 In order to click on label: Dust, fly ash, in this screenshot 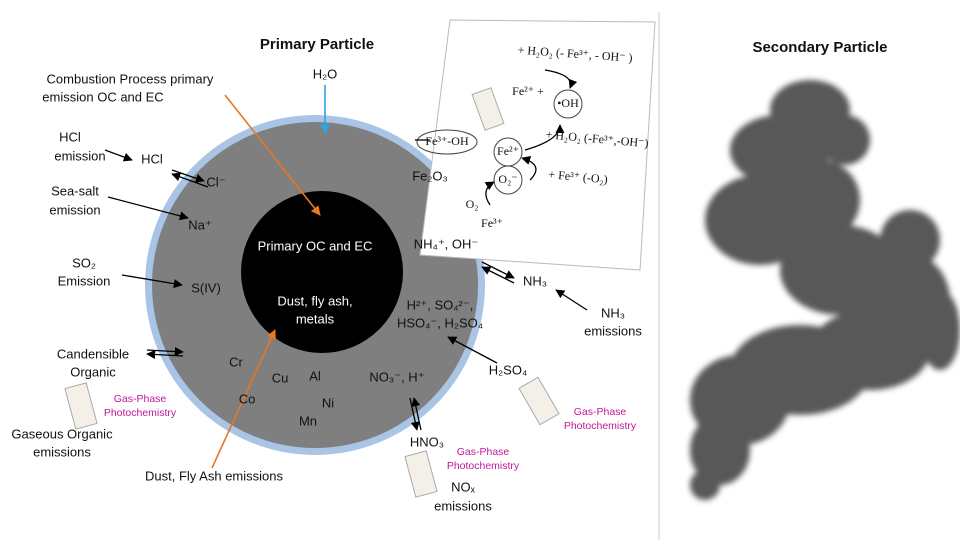, I will do `click(314, 300)`.